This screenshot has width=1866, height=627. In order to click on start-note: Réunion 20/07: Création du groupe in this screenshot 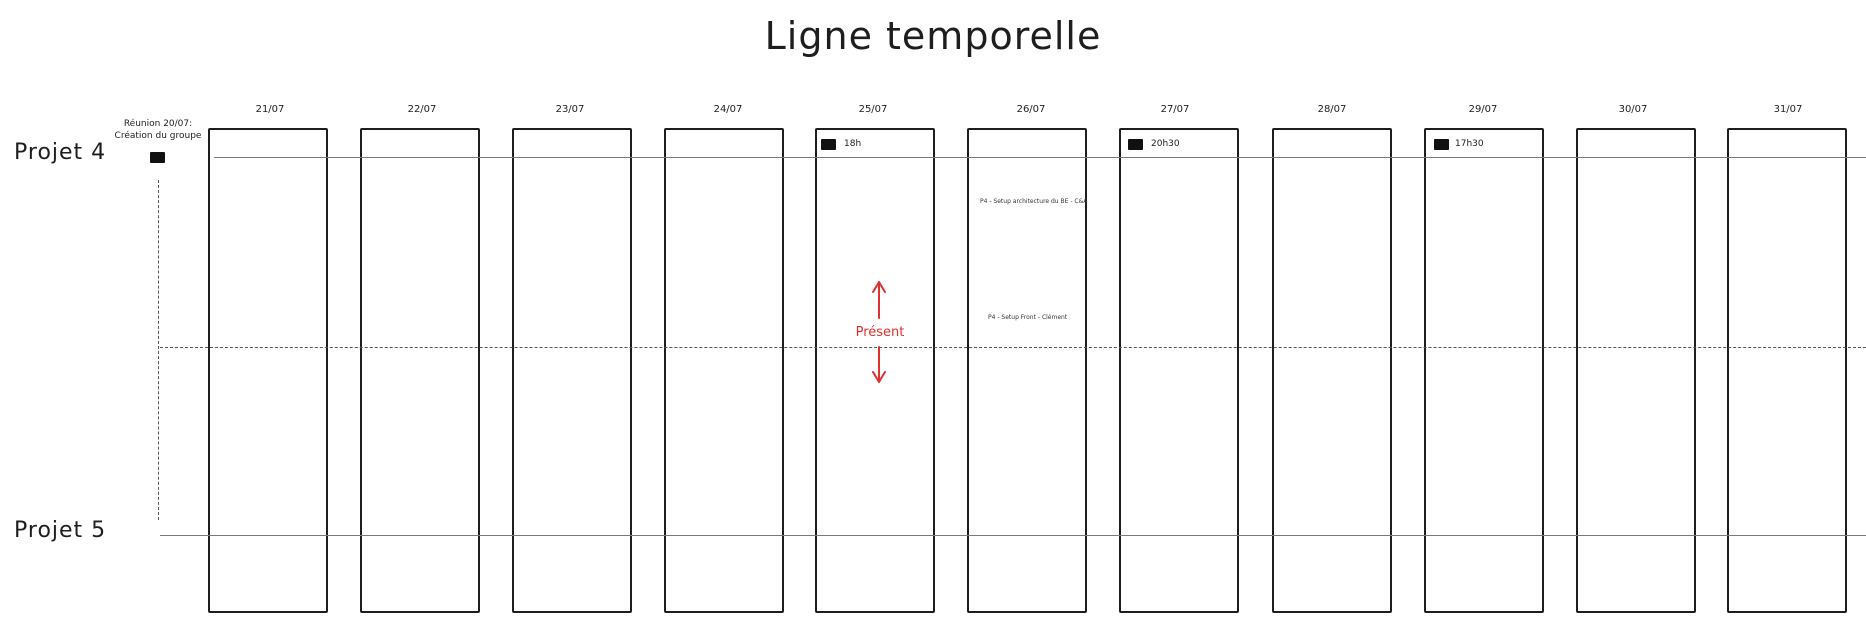, I will do `click(158, 130)`.